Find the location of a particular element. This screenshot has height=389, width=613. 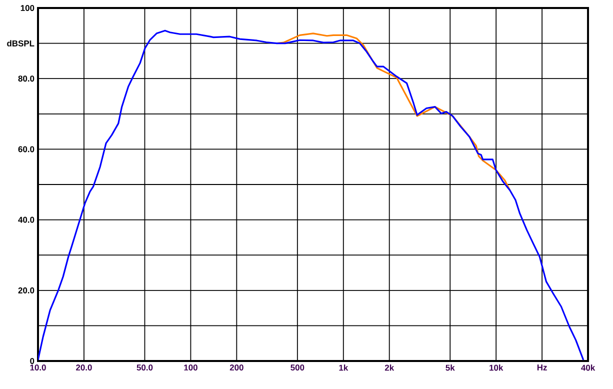

x-tick-label: 5k is located at coordinates (450, 367).